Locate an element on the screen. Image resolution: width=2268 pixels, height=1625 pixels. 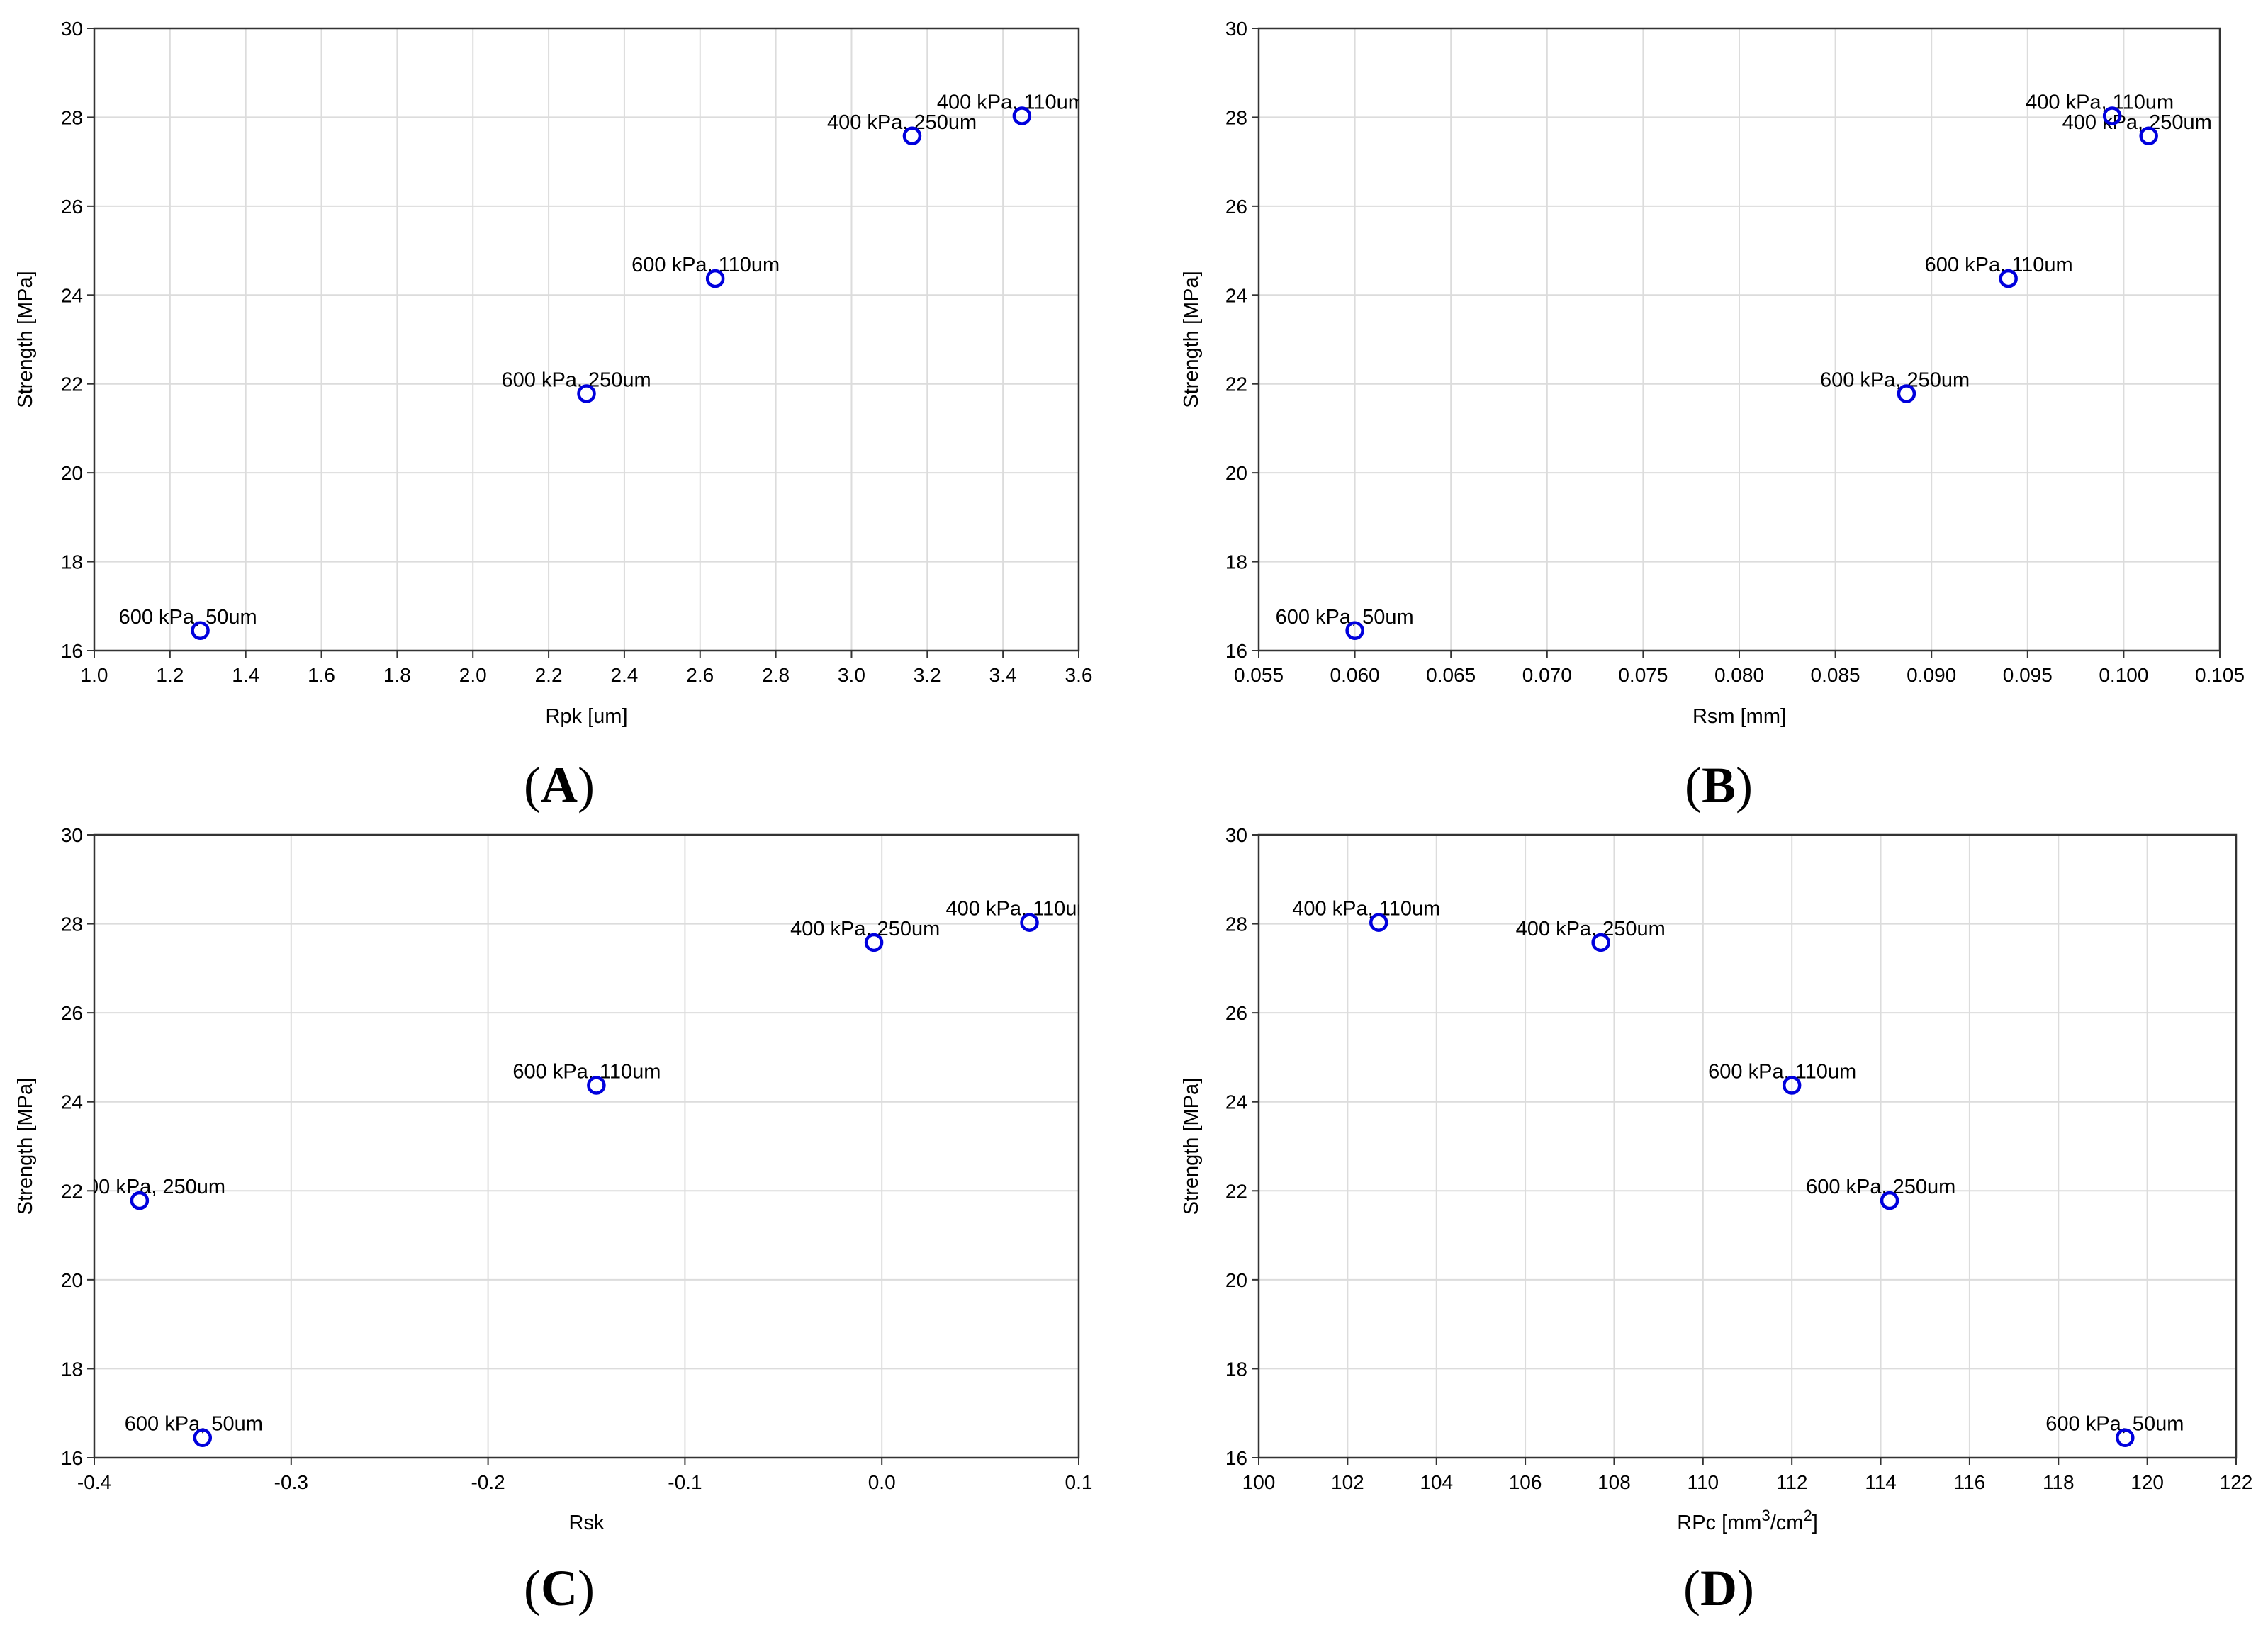
x-axis-label: RPc [mm3/cm2] is located at coordinates (1747, 1521).